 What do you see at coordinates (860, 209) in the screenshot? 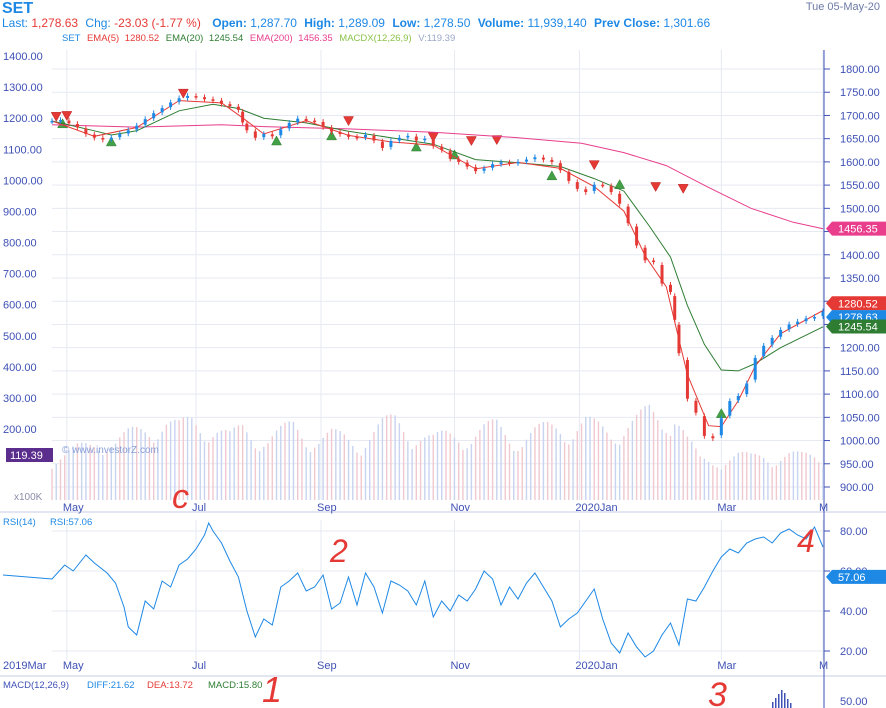
I see `price-axis-label: 1500.00` at bounding box center [860, 209].